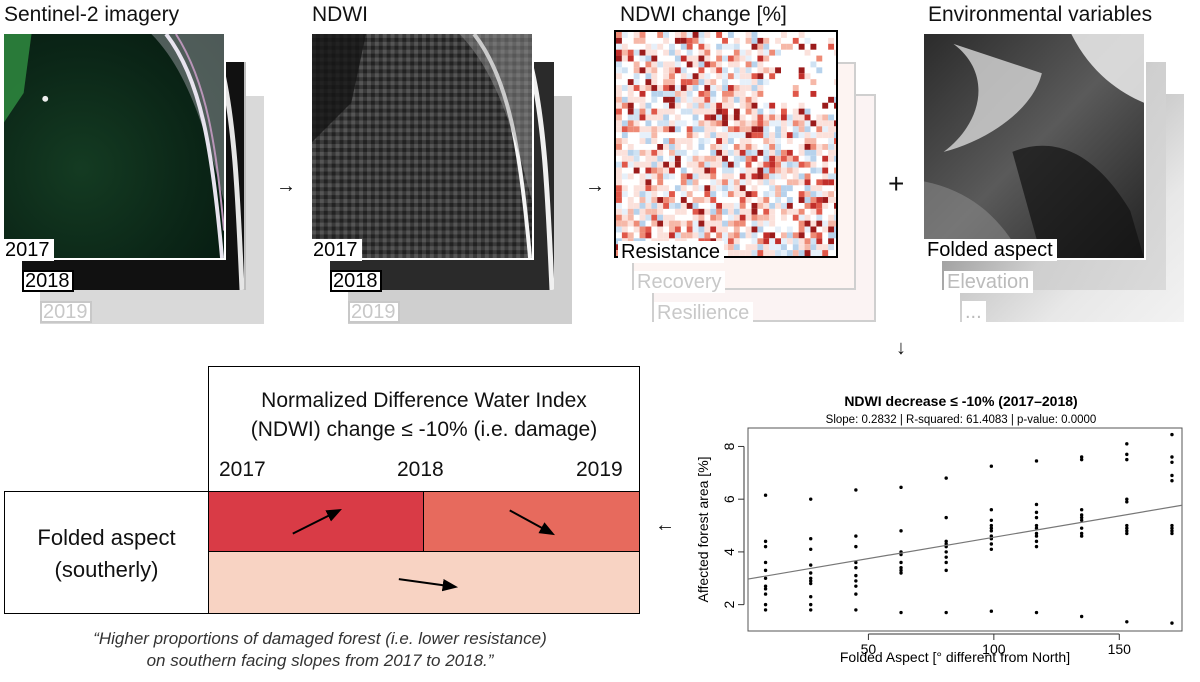 The width and height of the screenshot is (1200, 682). What do you see at coordinates (424, 400) in the screenshot?
I see `summary-title-line-1: Normalized Difference Water Index` at bounding box center [424, 400].